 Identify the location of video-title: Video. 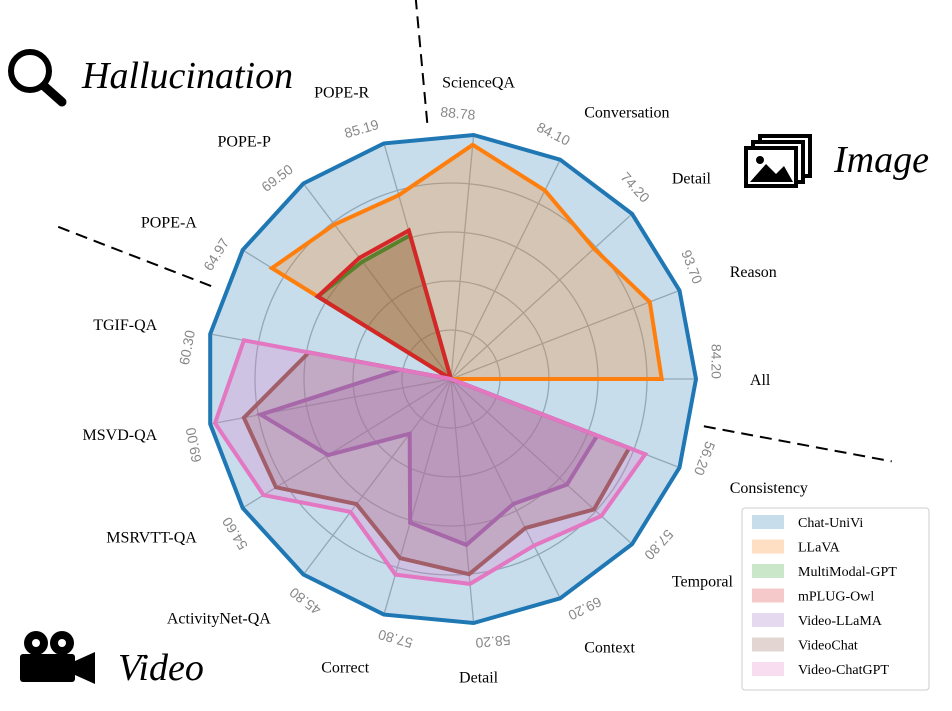
(161, 668).